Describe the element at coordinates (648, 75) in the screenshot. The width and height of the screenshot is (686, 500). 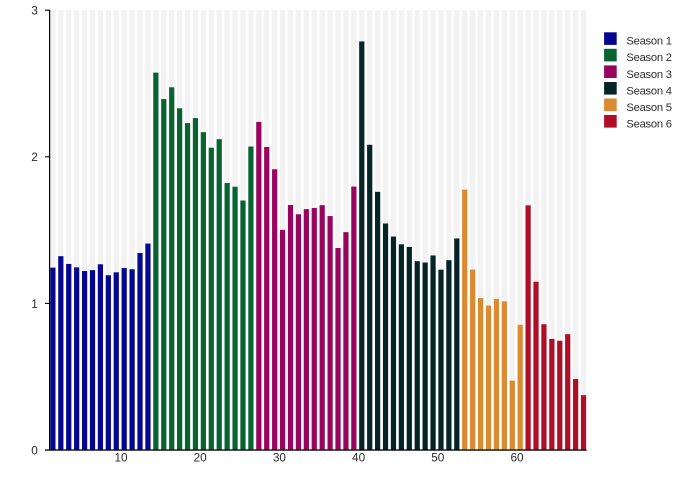
I see `svg-text: Season 3` at that location.